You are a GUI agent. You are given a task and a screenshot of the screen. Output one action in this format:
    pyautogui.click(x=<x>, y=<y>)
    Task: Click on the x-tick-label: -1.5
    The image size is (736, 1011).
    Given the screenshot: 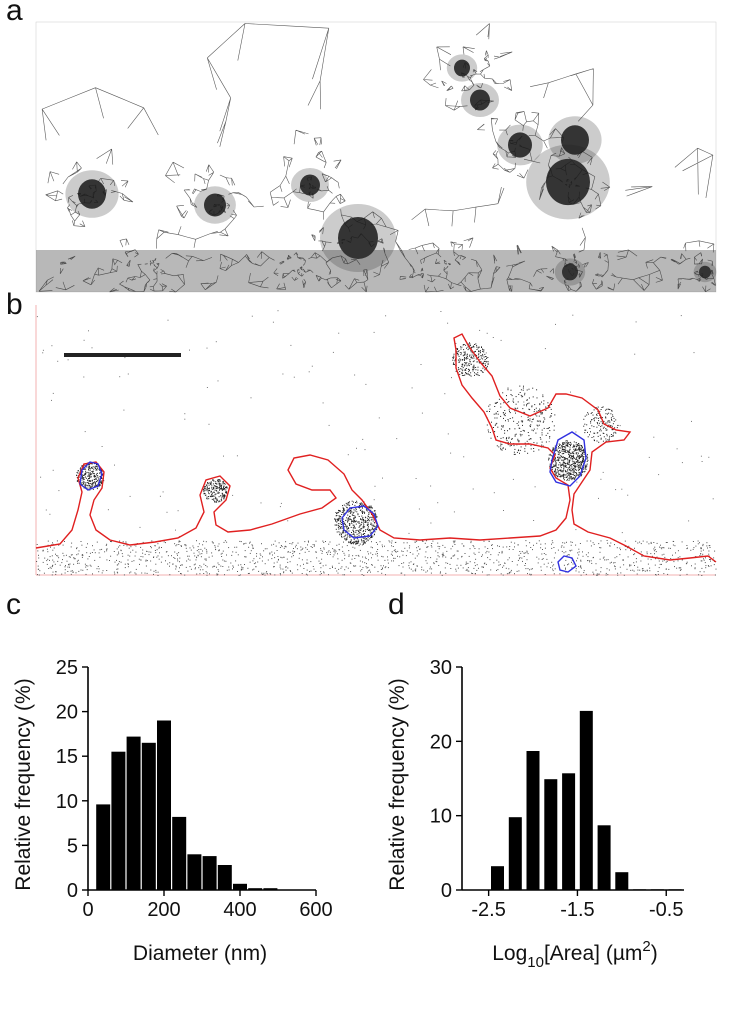 What is the action you would take?
    pyautogui.click(x=577, y=910)
    